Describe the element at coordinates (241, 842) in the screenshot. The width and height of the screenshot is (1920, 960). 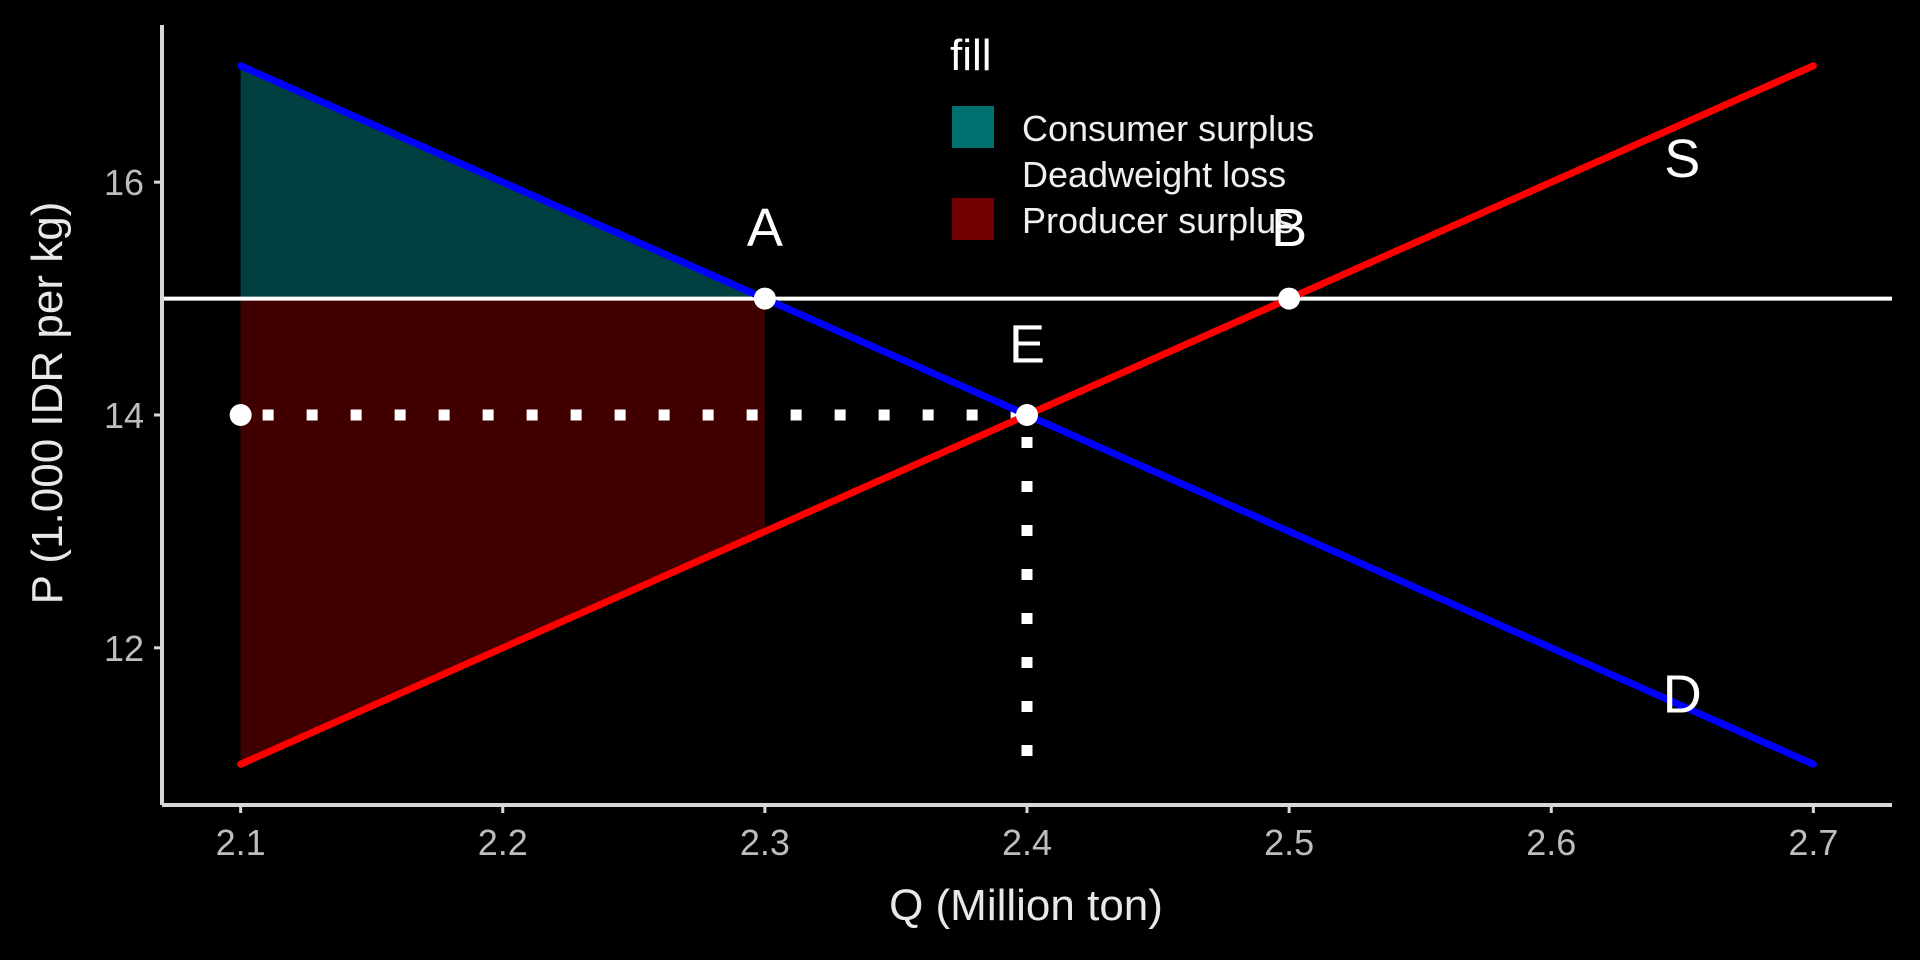
I see `x-tick-label: 2.1` at that location.